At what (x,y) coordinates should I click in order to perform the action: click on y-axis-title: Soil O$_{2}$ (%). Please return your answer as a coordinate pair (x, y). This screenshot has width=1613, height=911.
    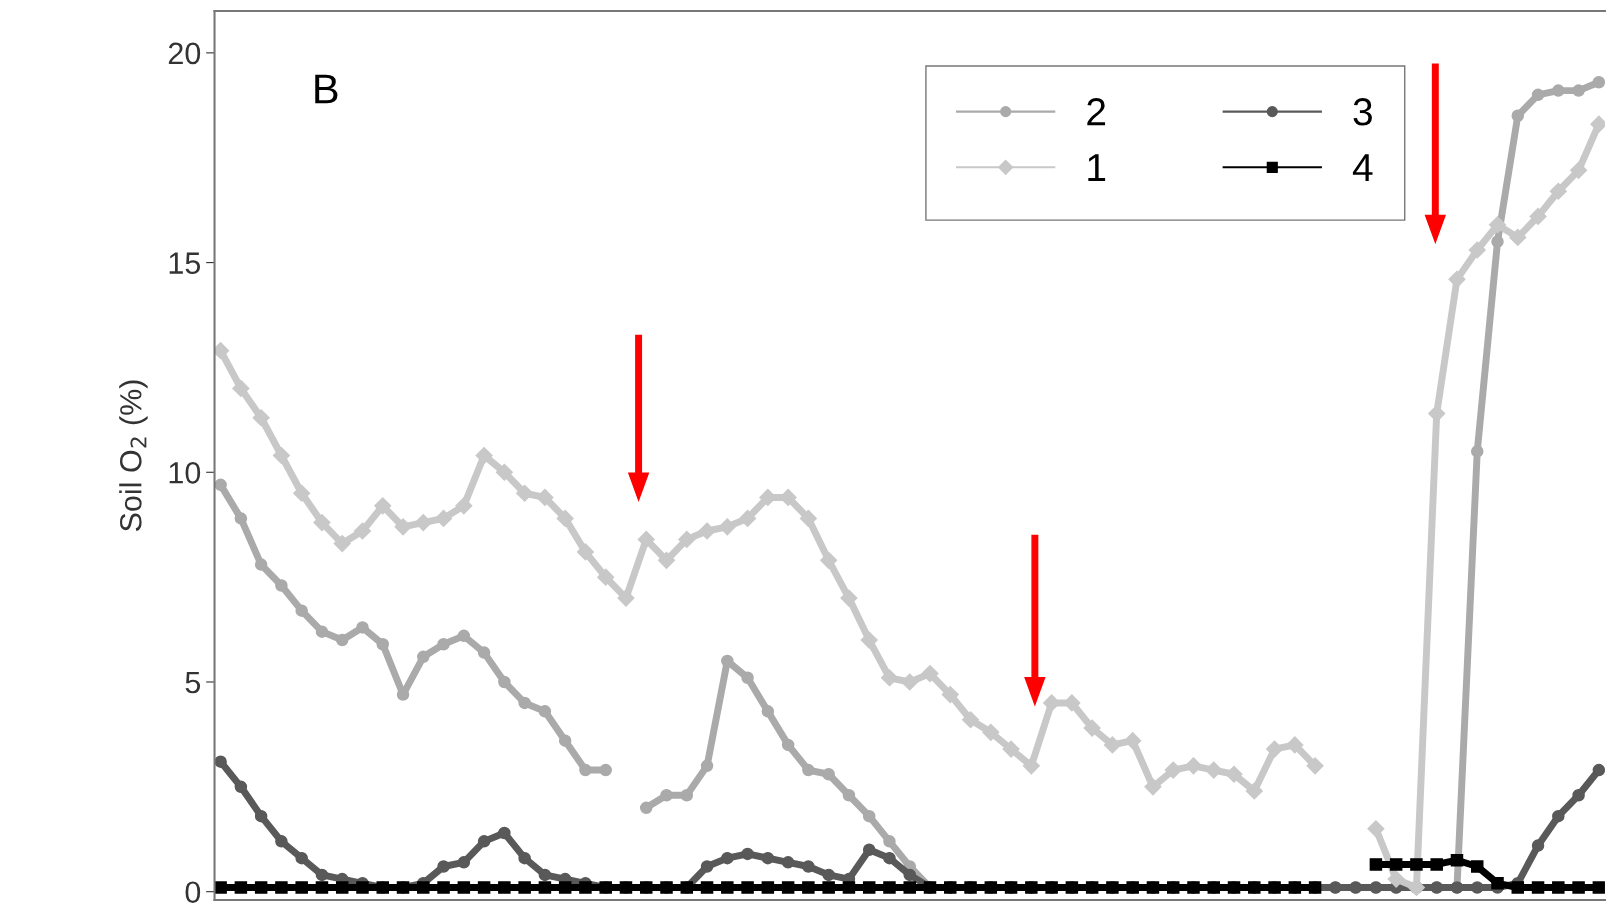
    Looking at the image, I should click on (133, 456).